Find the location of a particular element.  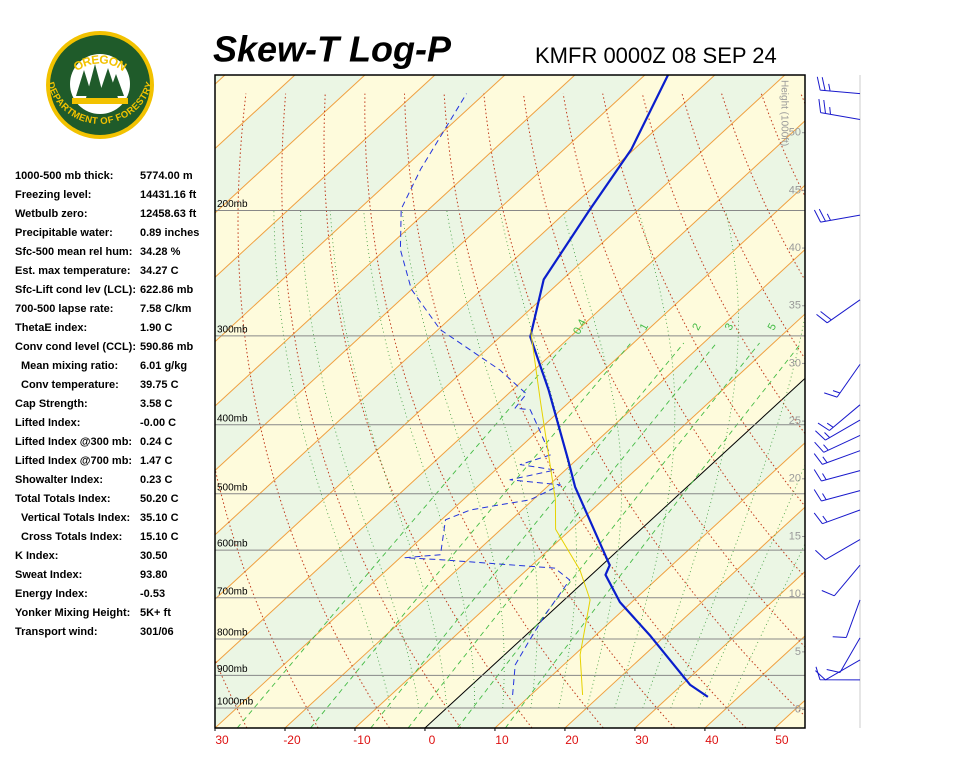

index-label: Lifted Index @300 mb: is located at coordinates (73, 442).